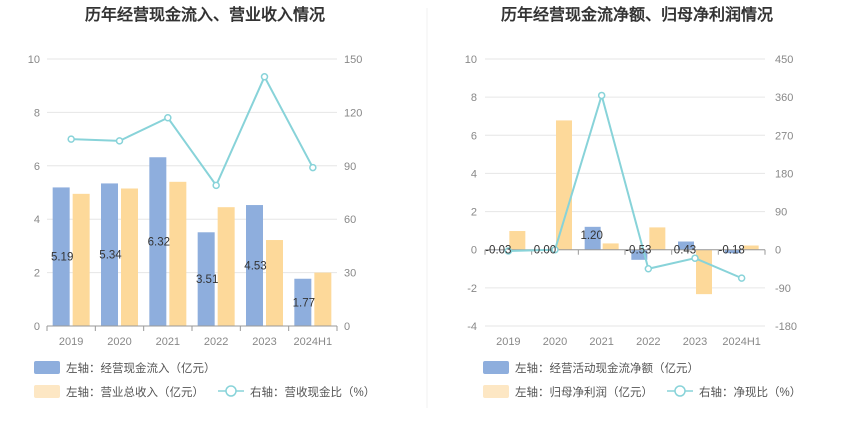 This screenshot has height=437, width=850. I want to click on data-labels: 5.19 5.34 6.32 3.51 4.53 1.77, so click(183, 273).